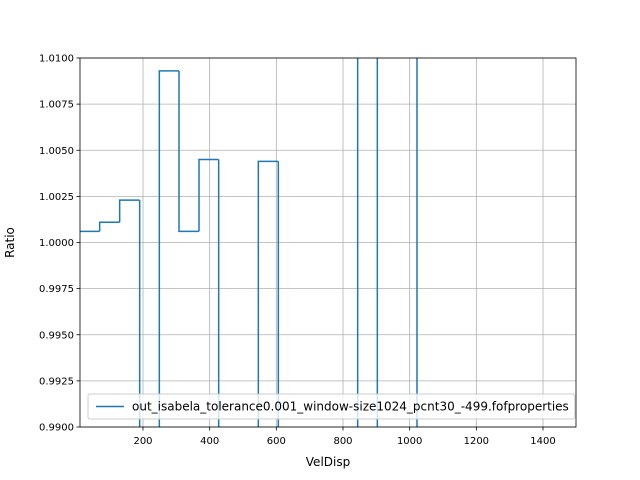 Image resolution: width=640 pixels, height=480 pixels. What do you see at coordinates (476, 441) in the screenshot?
I see `x-tick-label: 1200` at bounding box center [476, 441].